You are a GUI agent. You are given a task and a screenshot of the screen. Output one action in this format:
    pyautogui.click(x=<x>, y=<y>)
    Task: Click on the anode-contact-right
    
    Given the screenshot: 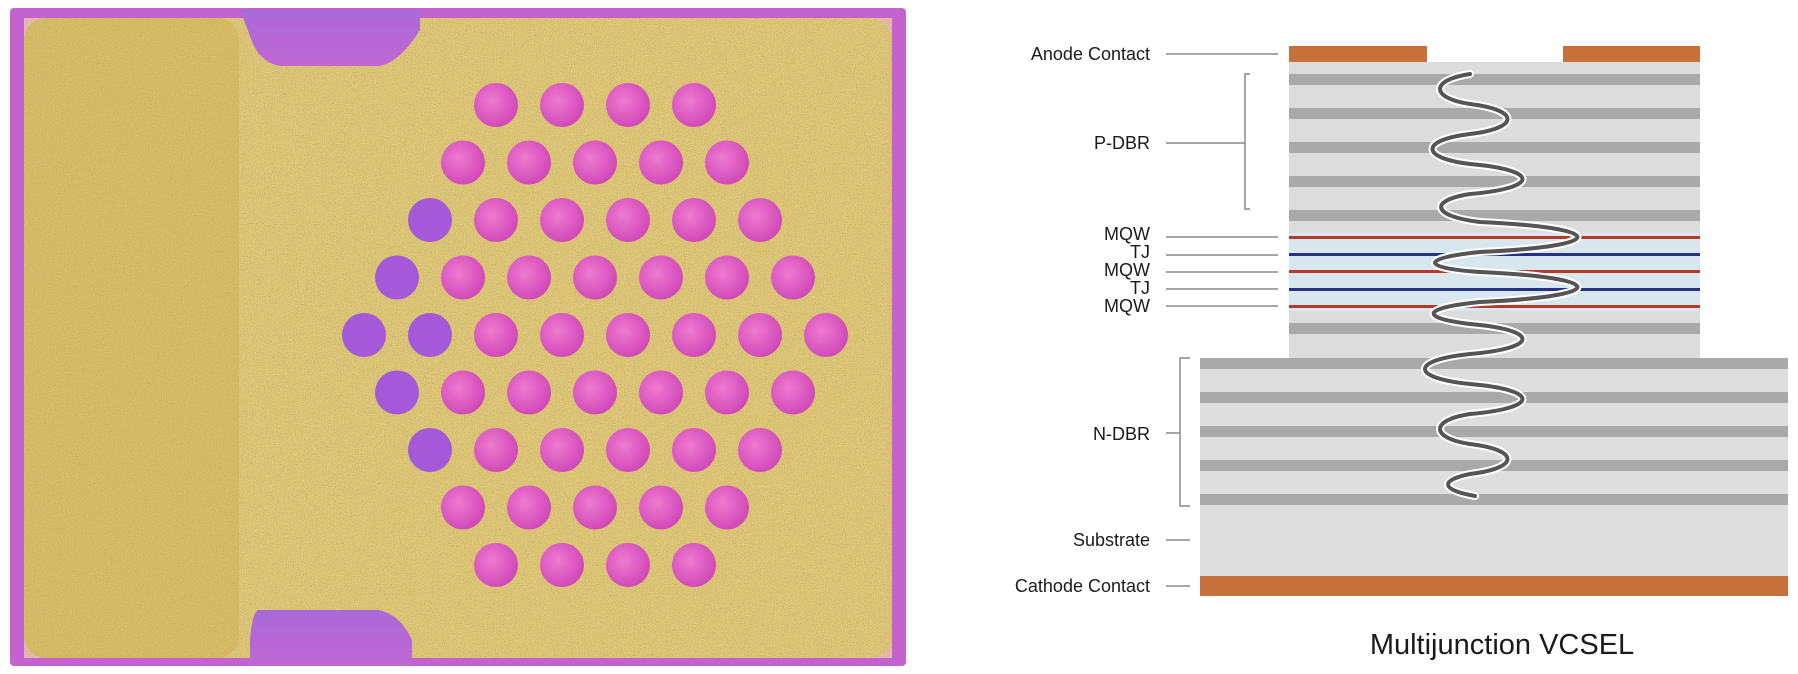 What is the action you would take?
    pyautogui.click(x=1631, y=54)
    